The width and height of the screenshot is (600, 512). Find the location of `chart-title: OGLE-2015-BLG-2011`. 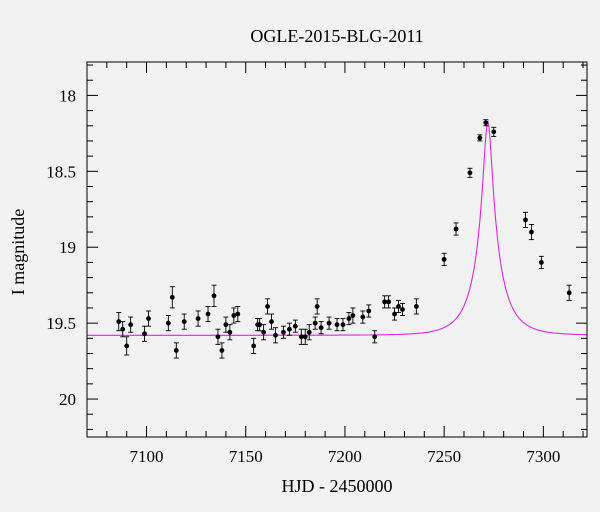

chart-title: OGLE-2015-BLG-2011 is located at coordinates (336, 36).